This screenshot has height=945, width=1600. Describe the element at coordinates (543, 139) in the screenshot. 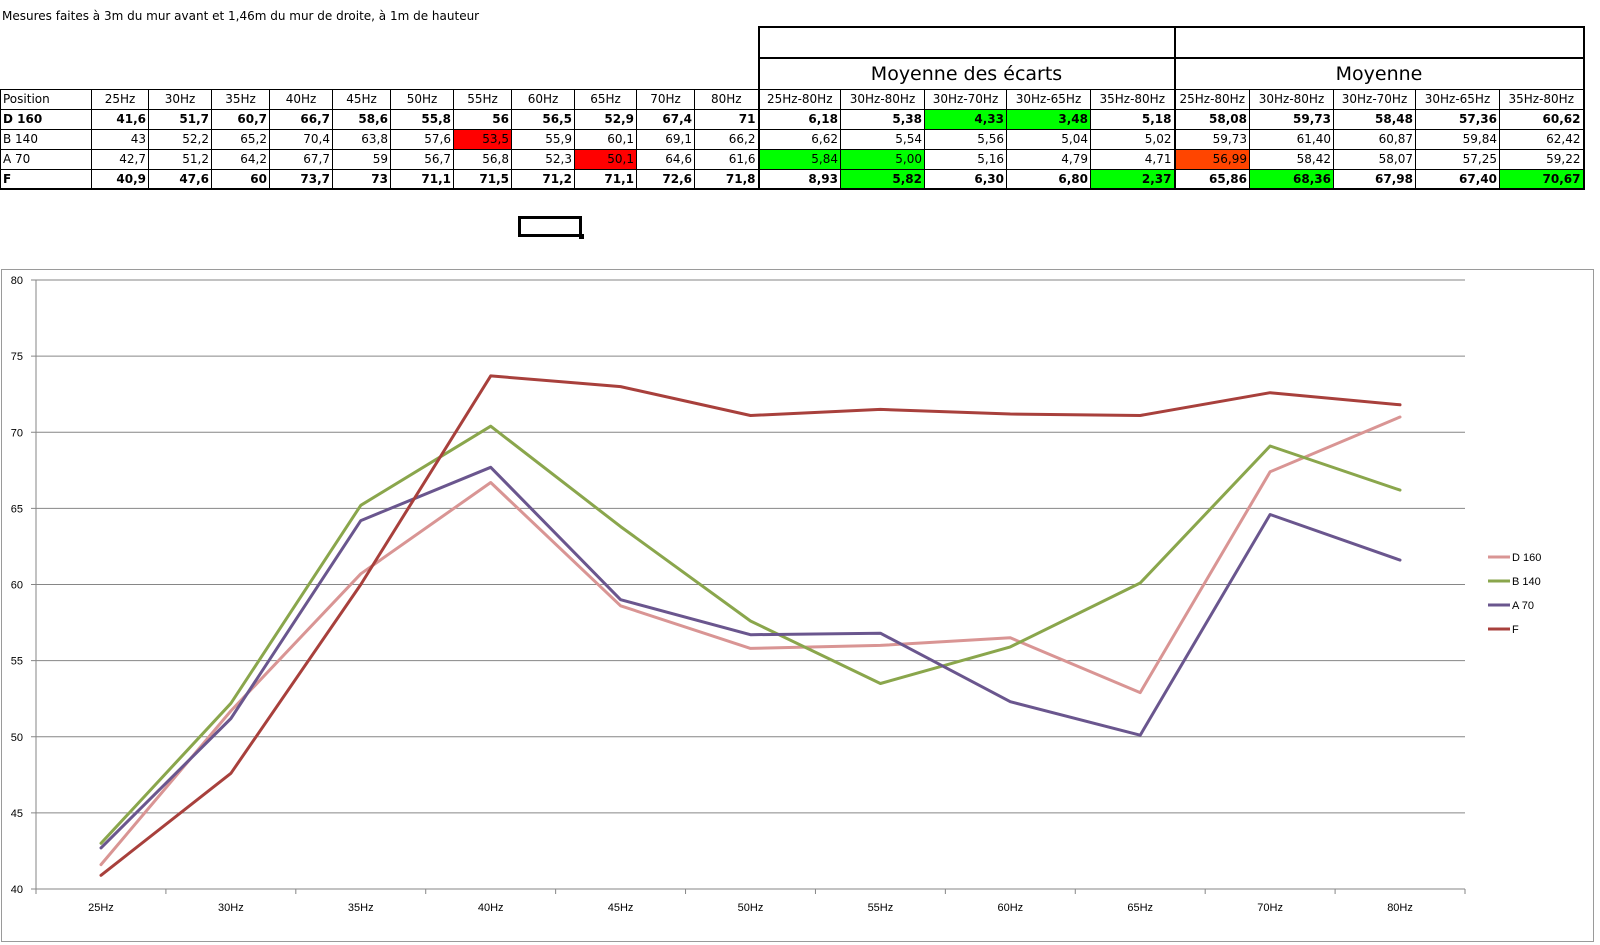

I see `value-cell: 55,9` at that location.